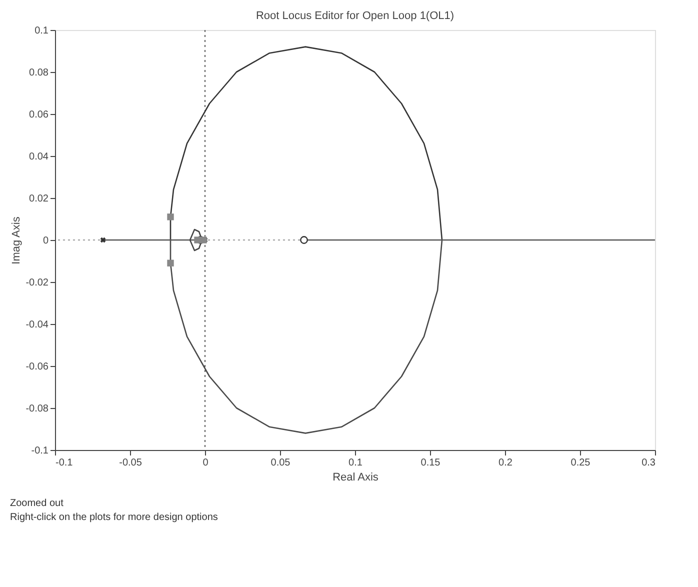 The image size is (698, 587). What do you see at coordinates (355, 478) in the screenshot?
I see `x-axis-title: Real Axis` at bounding box center [355, 478].